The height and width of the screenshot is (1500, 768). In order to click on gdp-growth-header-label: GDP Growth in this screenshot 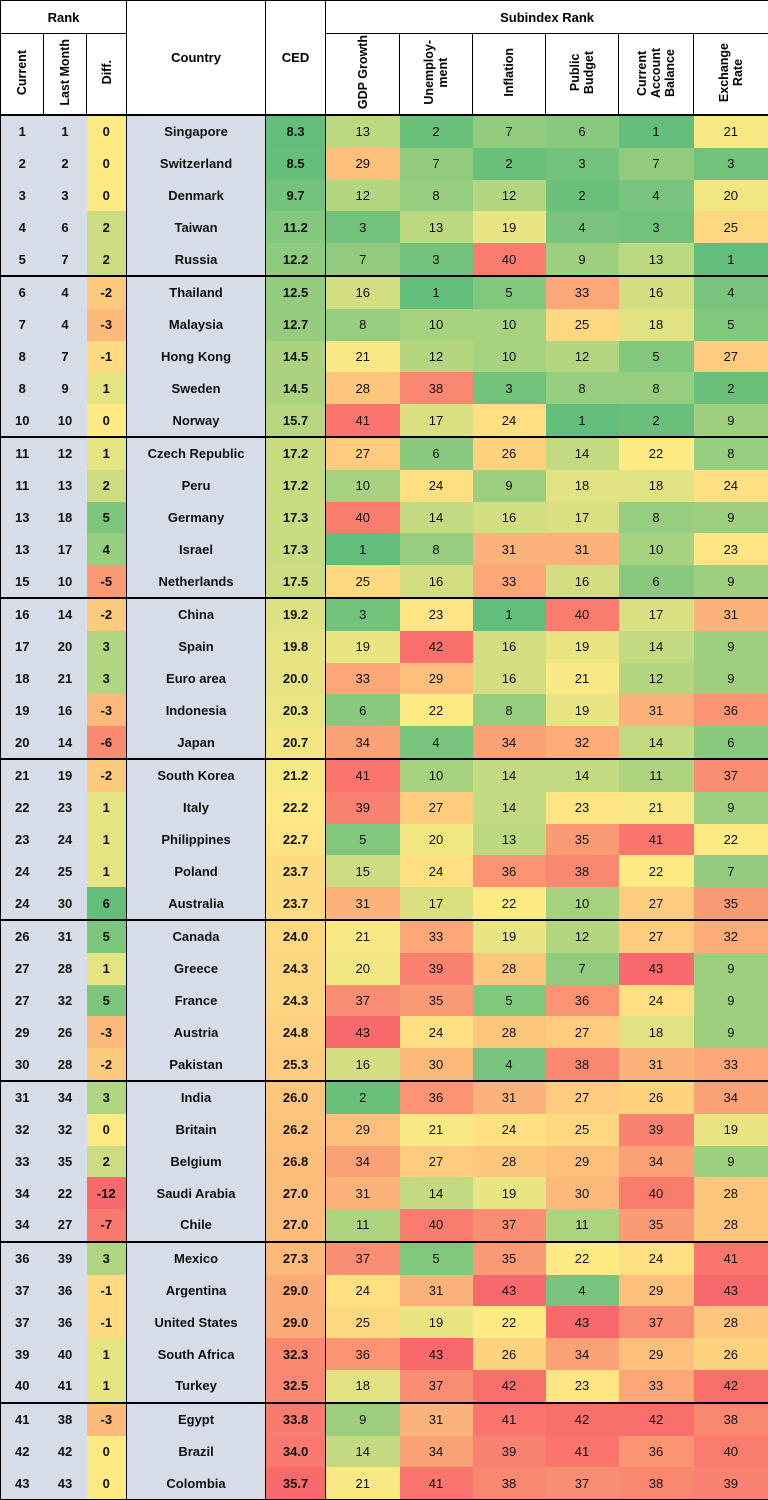, I will do `click(363, 72)`.